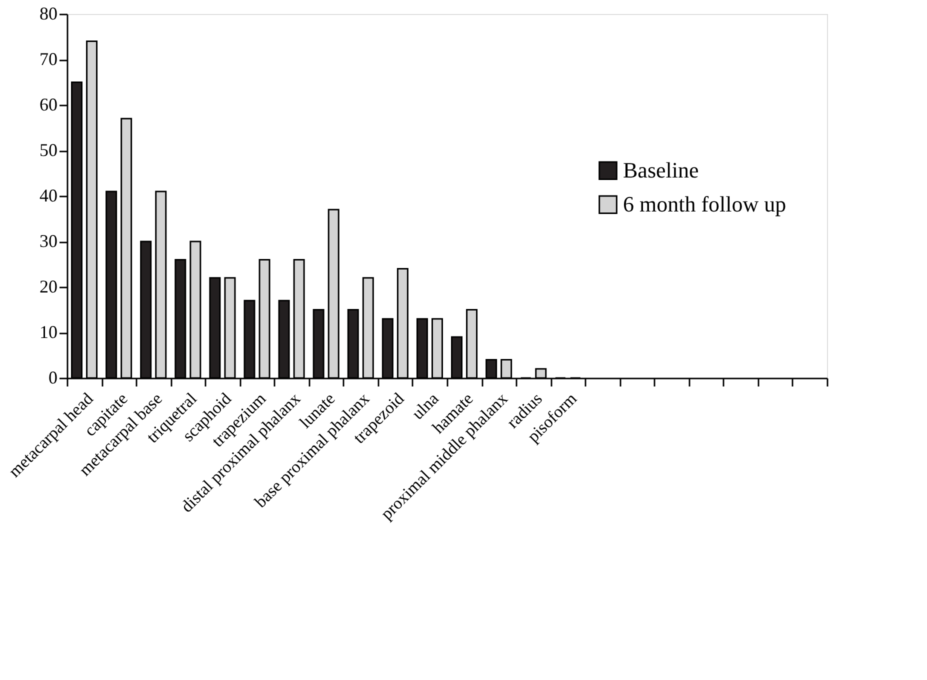  Describe the element at coordinates (49, 241) in the screenshot. I see `y-tick-label: 30` at that location.